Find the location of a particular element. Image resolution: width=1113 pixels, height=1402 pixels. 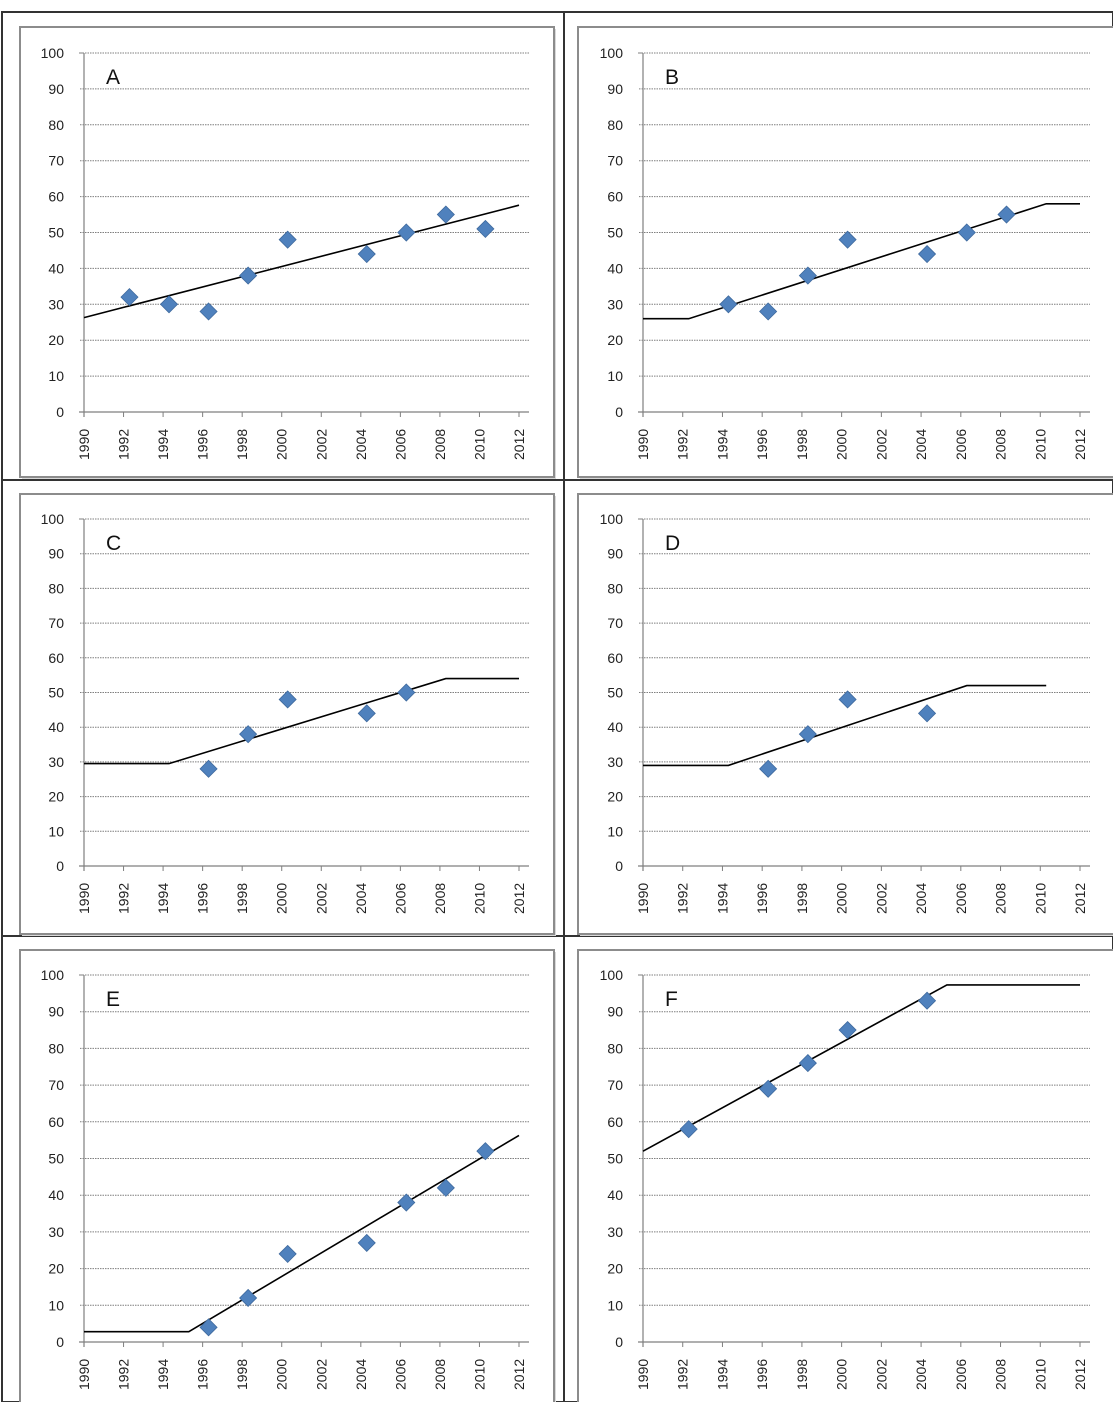

y-tick-label: 90 is located at coordinates (615, 1012).